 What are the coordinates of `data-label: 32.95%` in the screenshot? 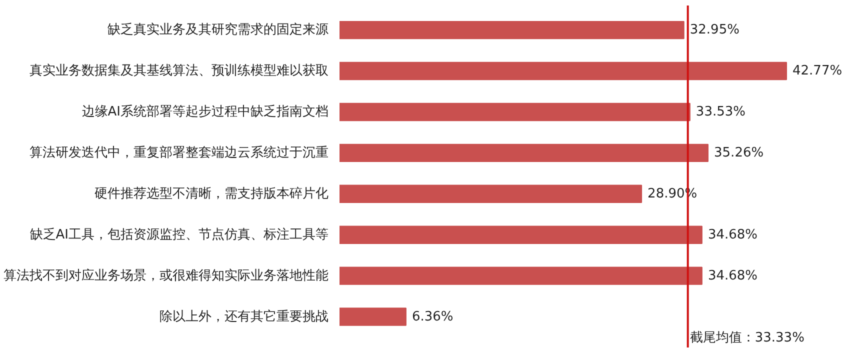 It's located at (715, 30).